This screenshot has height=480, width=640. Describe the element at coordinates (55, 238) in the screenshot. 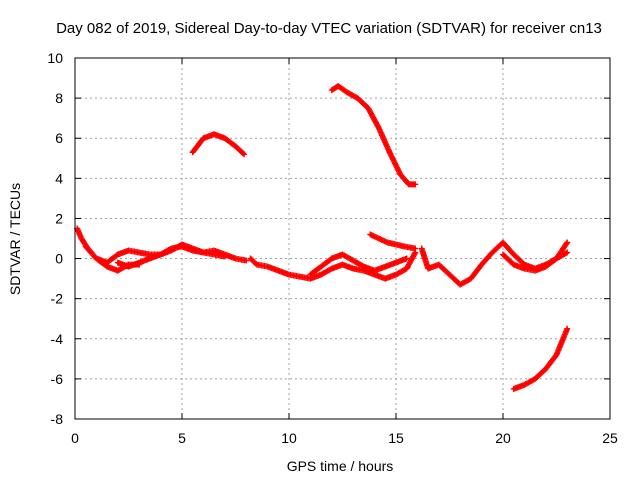

I see `y-tick-labels: -8 -6 -4 -2 0 2 4 6 8 10` at that location.